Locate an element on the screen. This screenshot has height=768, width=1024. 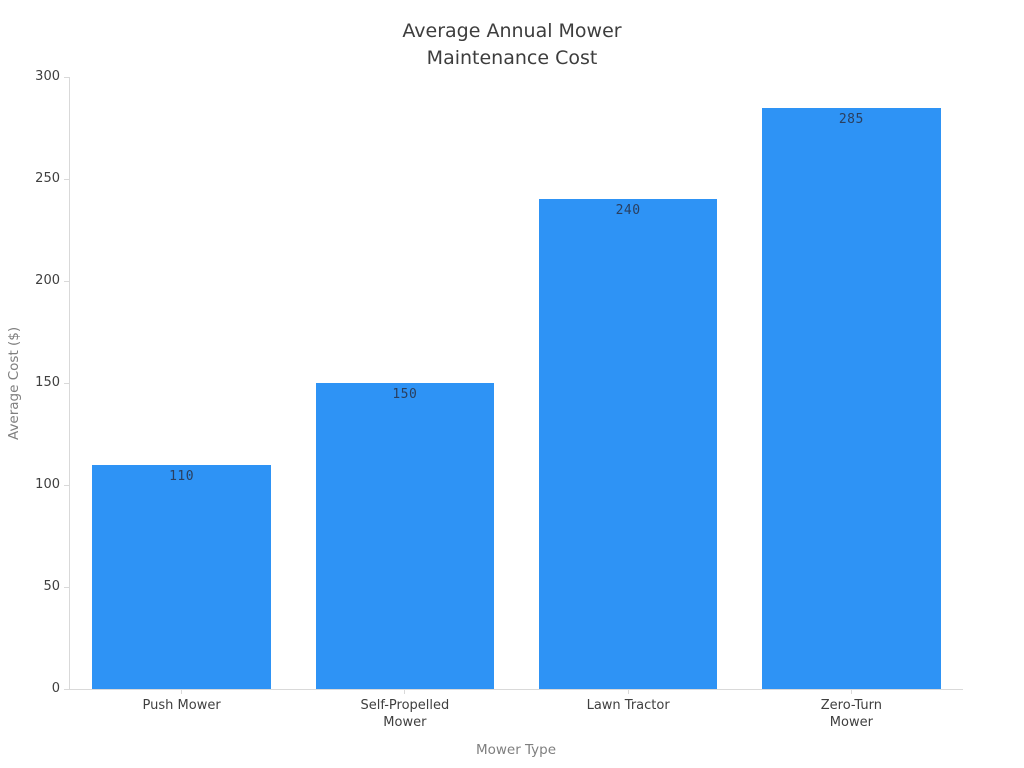
y-axis-tick-label: 50 is located at coordinates (51, 586).